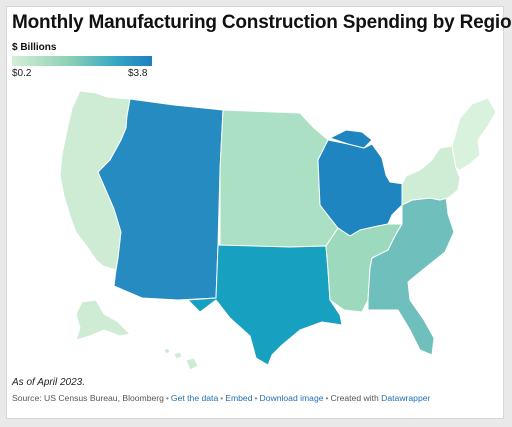  Describe the element at coordinates (431, 175) in the screenshot. I see `region-middle-atlantic` at that location.